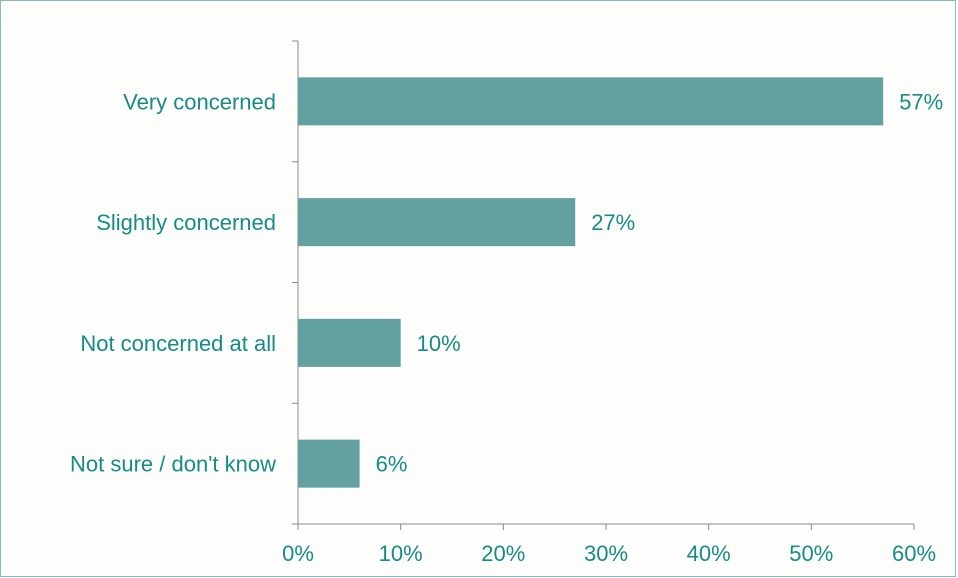 This screenshot has width=958, height=578. I want to click on x-tick-label: 20%, so click(503, 553).